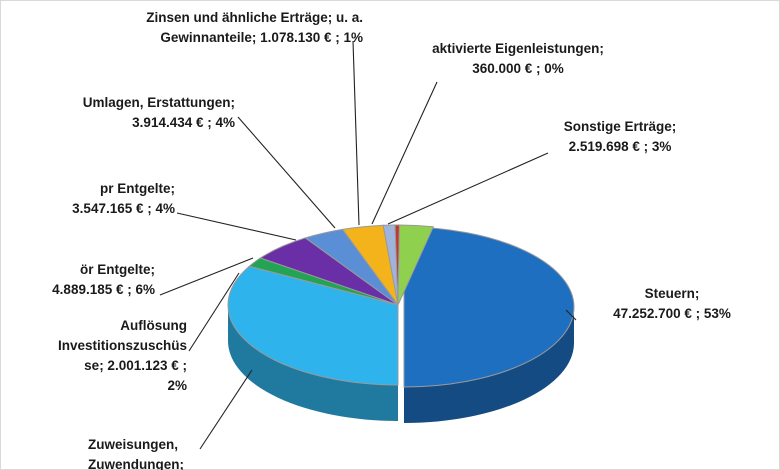  I want to click on leader-line-sonstige, so click(468, 188).